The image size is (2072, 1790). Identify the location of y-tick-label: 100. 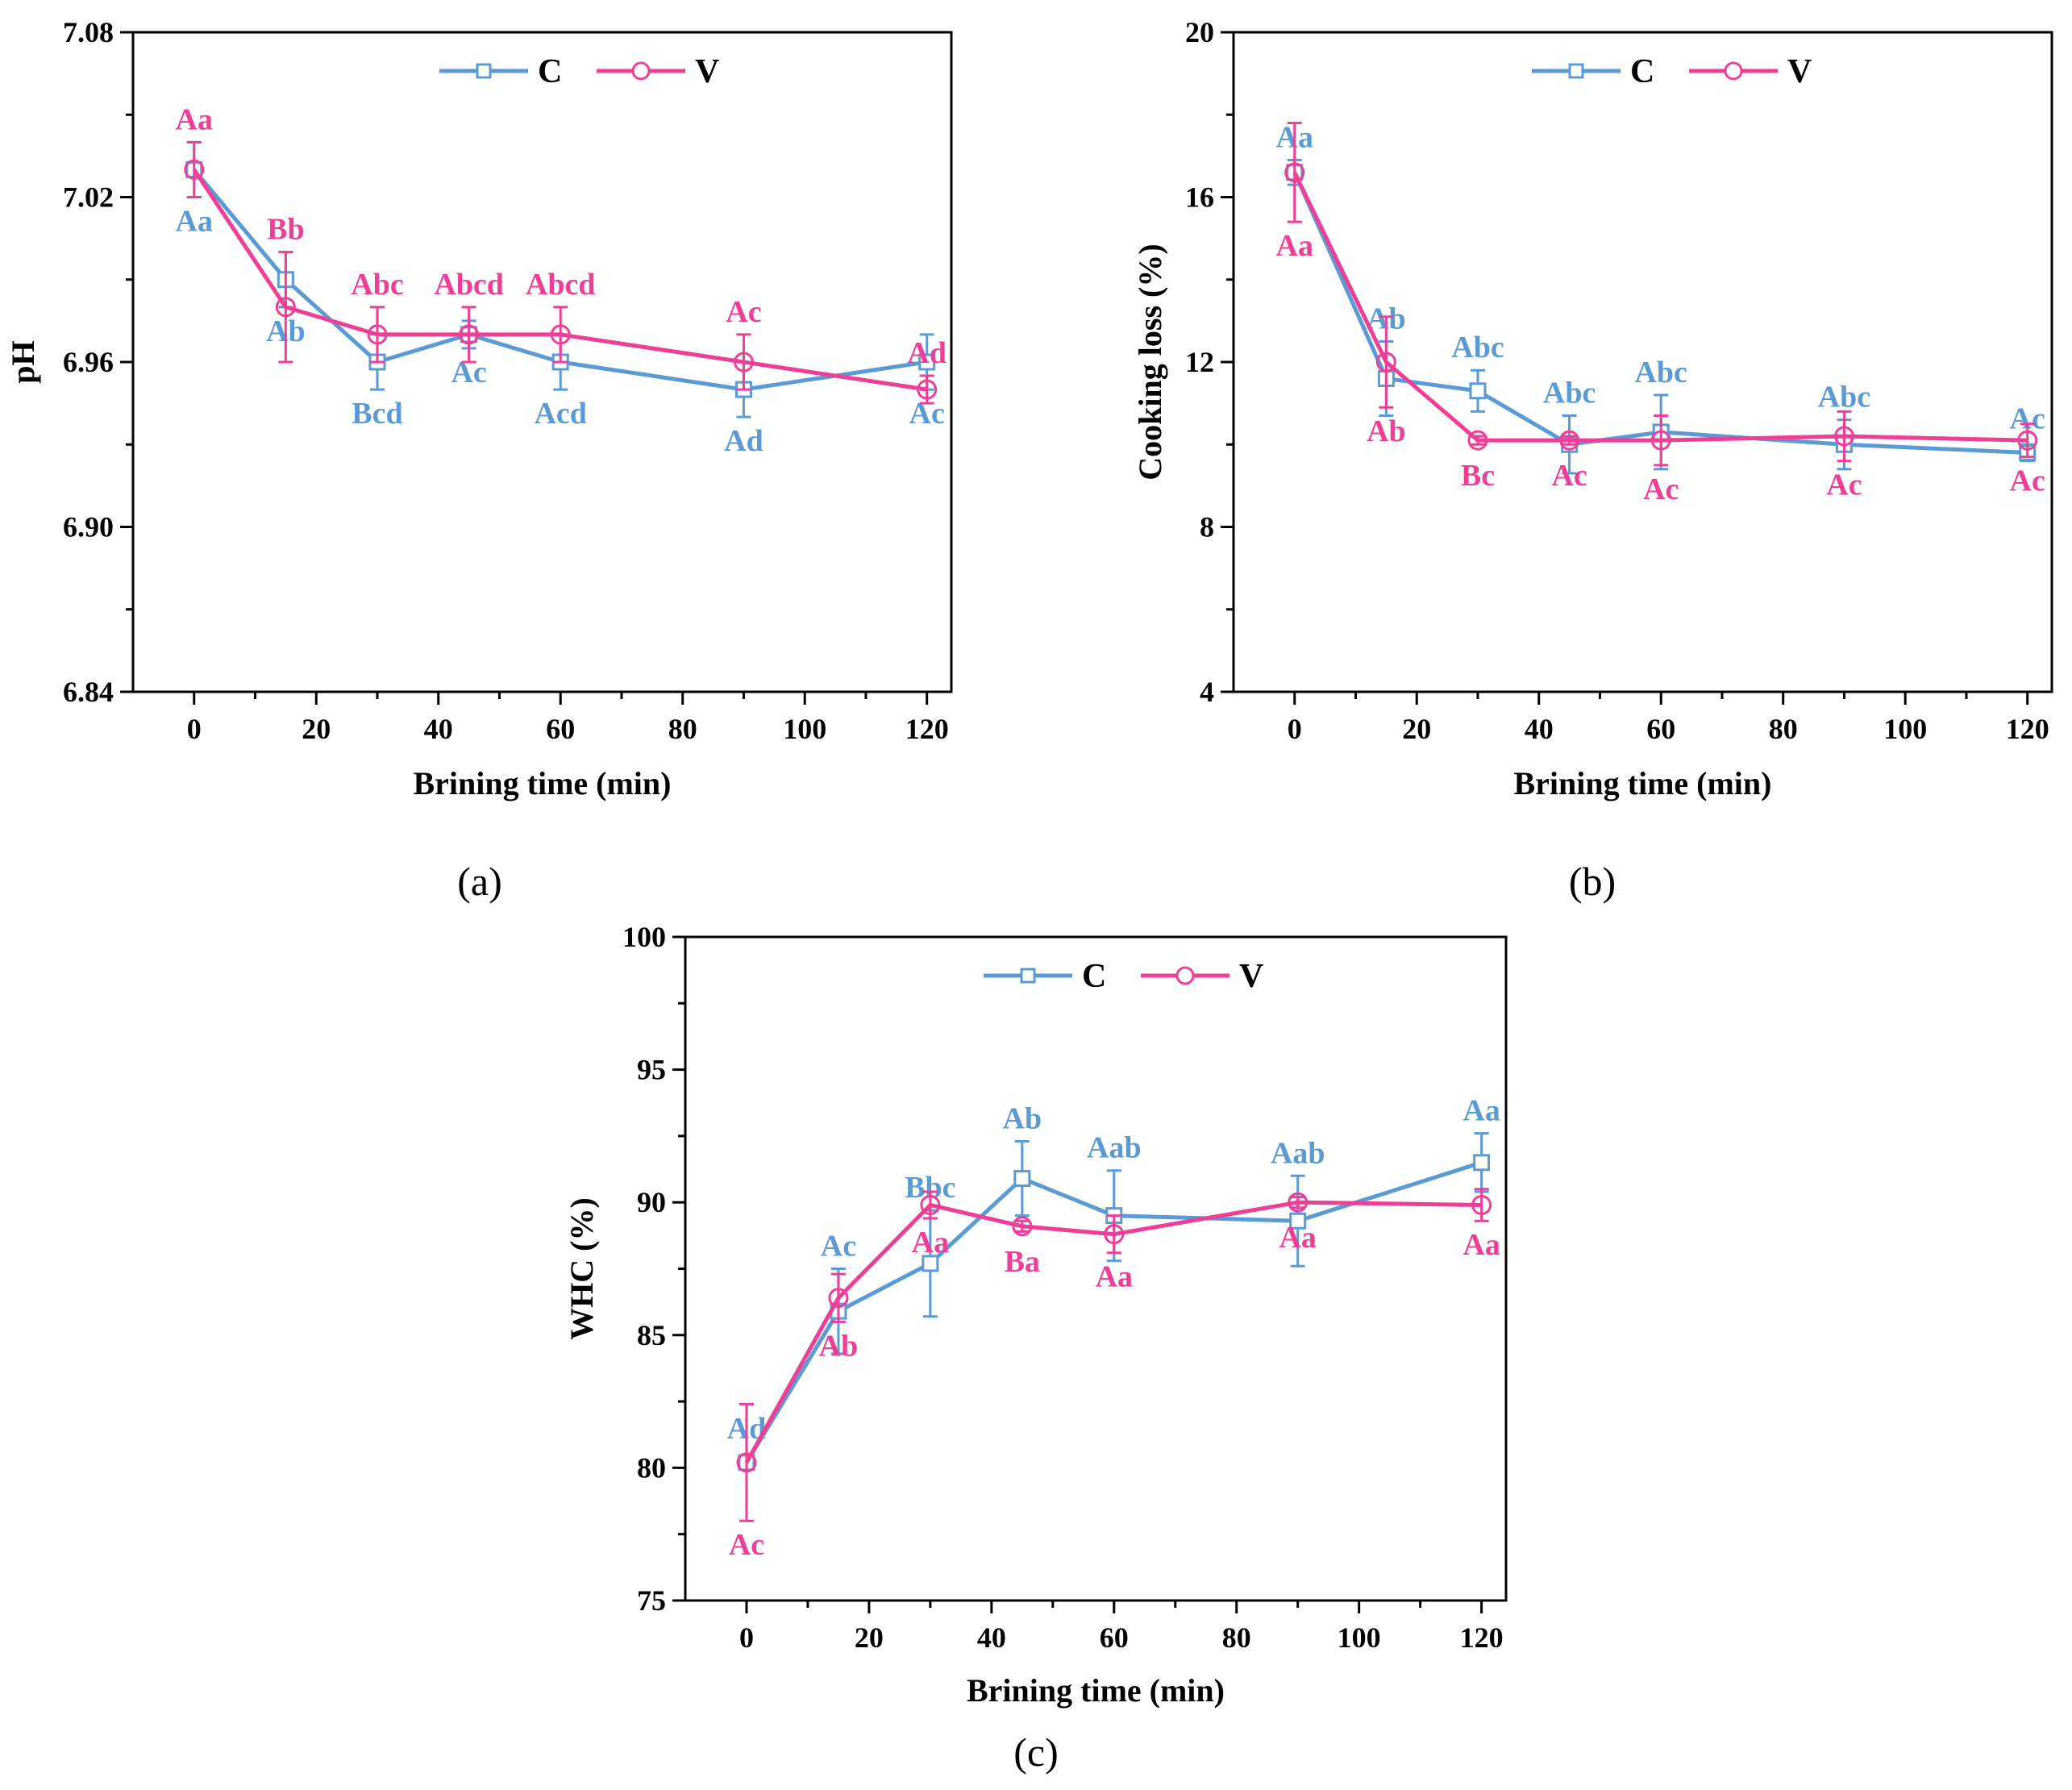
(644, 937).